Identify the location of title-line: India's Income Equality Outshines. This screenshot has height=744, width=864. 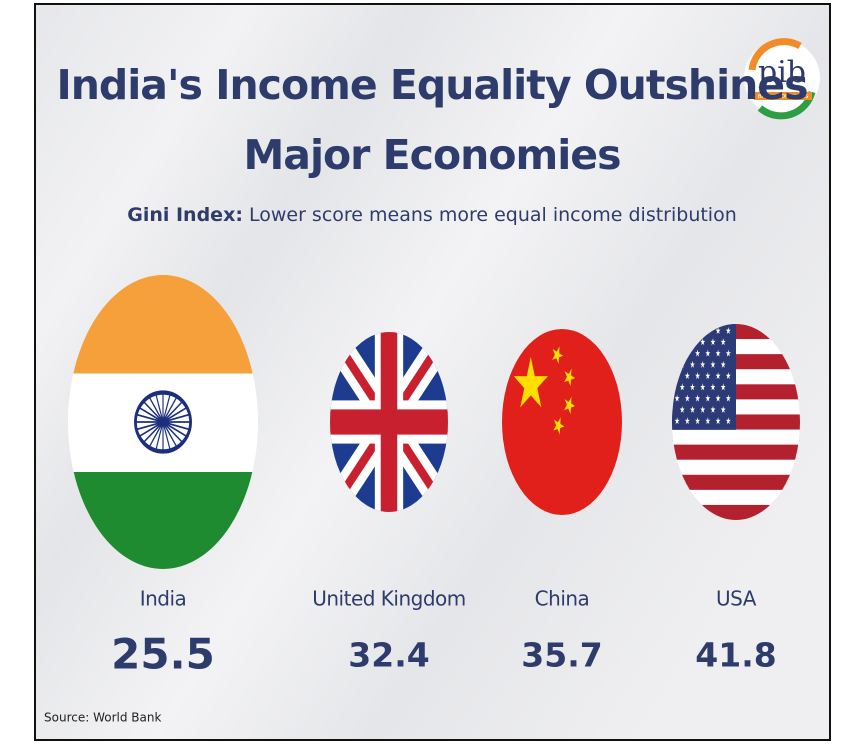
(431, 85).